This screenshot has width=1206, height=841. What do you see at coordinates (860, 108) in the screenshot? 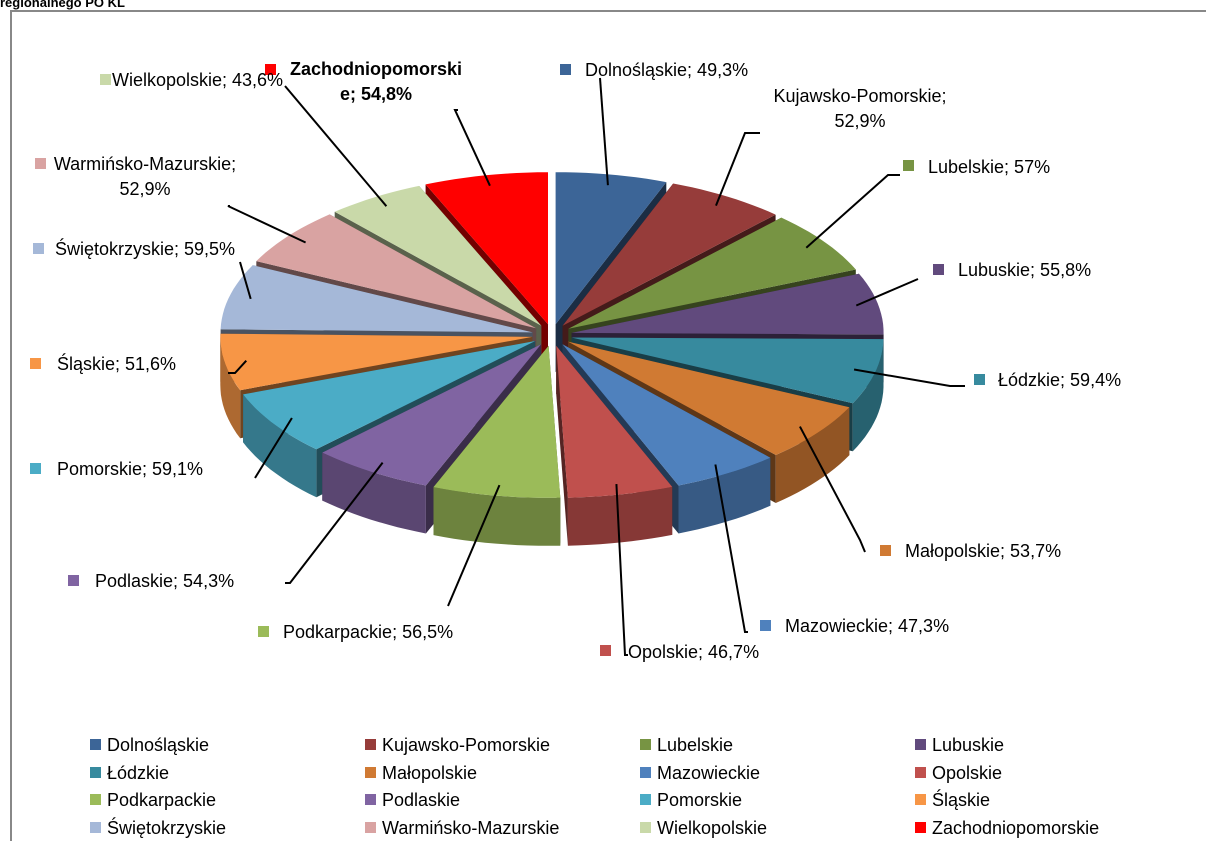
I see `data-label: Kujawsko-Pomorskie; 52,9%` at bounding box center [860, 108].